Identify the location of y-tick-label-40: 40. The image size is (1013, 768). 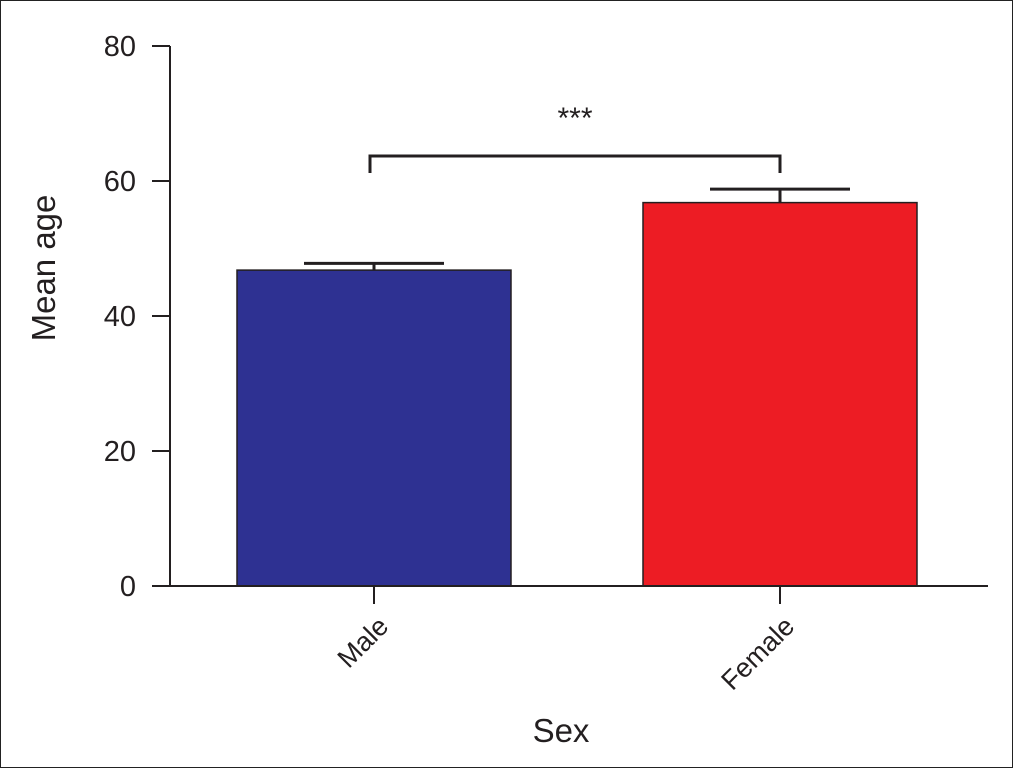
(120, 317).